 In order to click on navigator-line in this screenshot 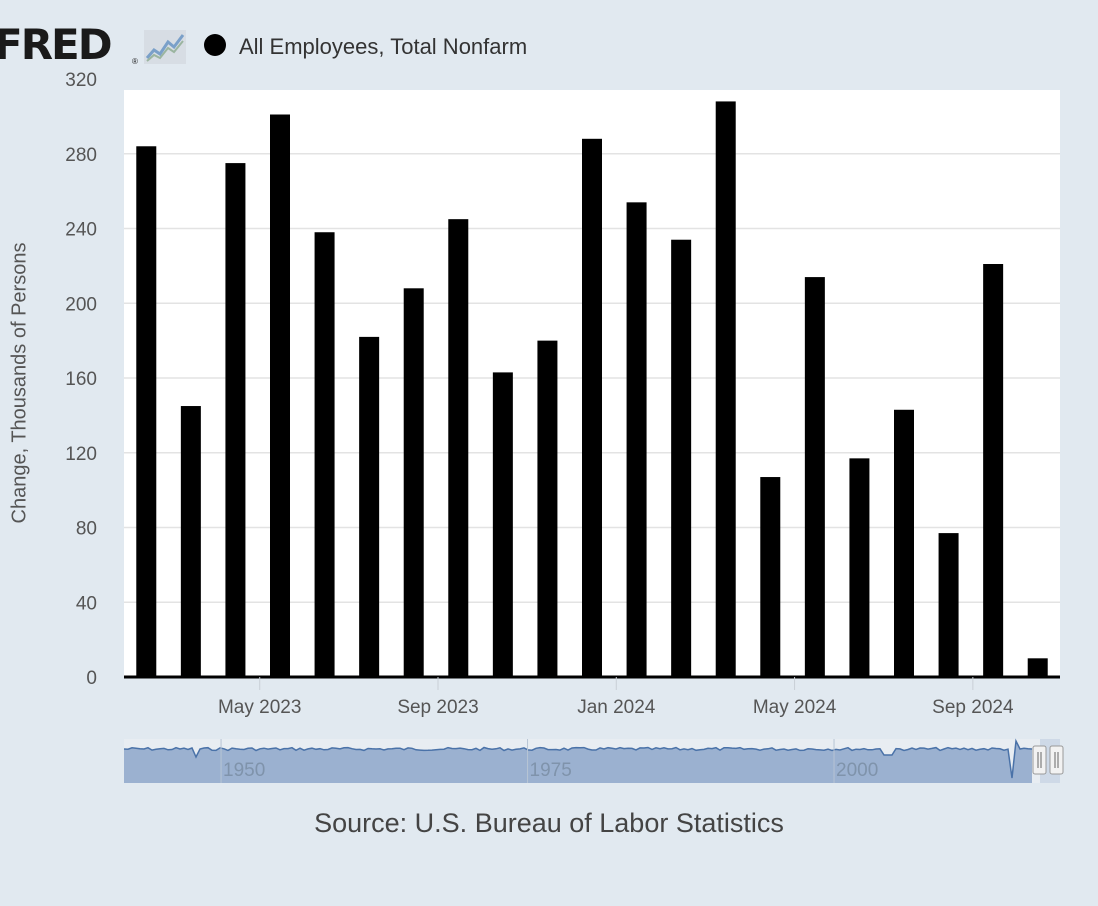, I will do `click(578, 758)`.